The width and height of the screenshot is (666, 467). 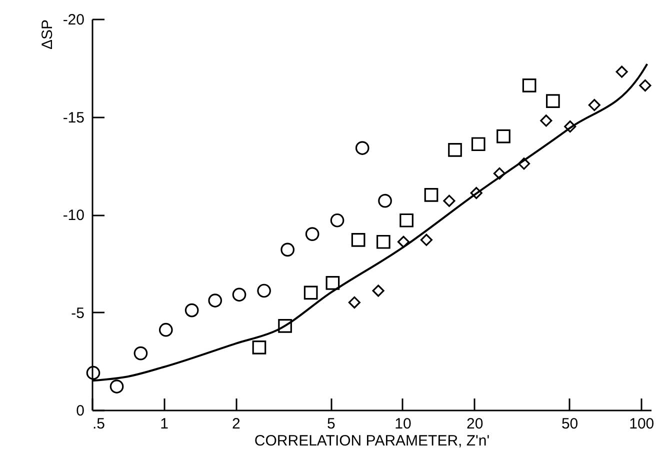 What do you see at coordinates (80, 411) in the screenshot?
I see `y-tick-label: 0` at bounding box center [80, 411].